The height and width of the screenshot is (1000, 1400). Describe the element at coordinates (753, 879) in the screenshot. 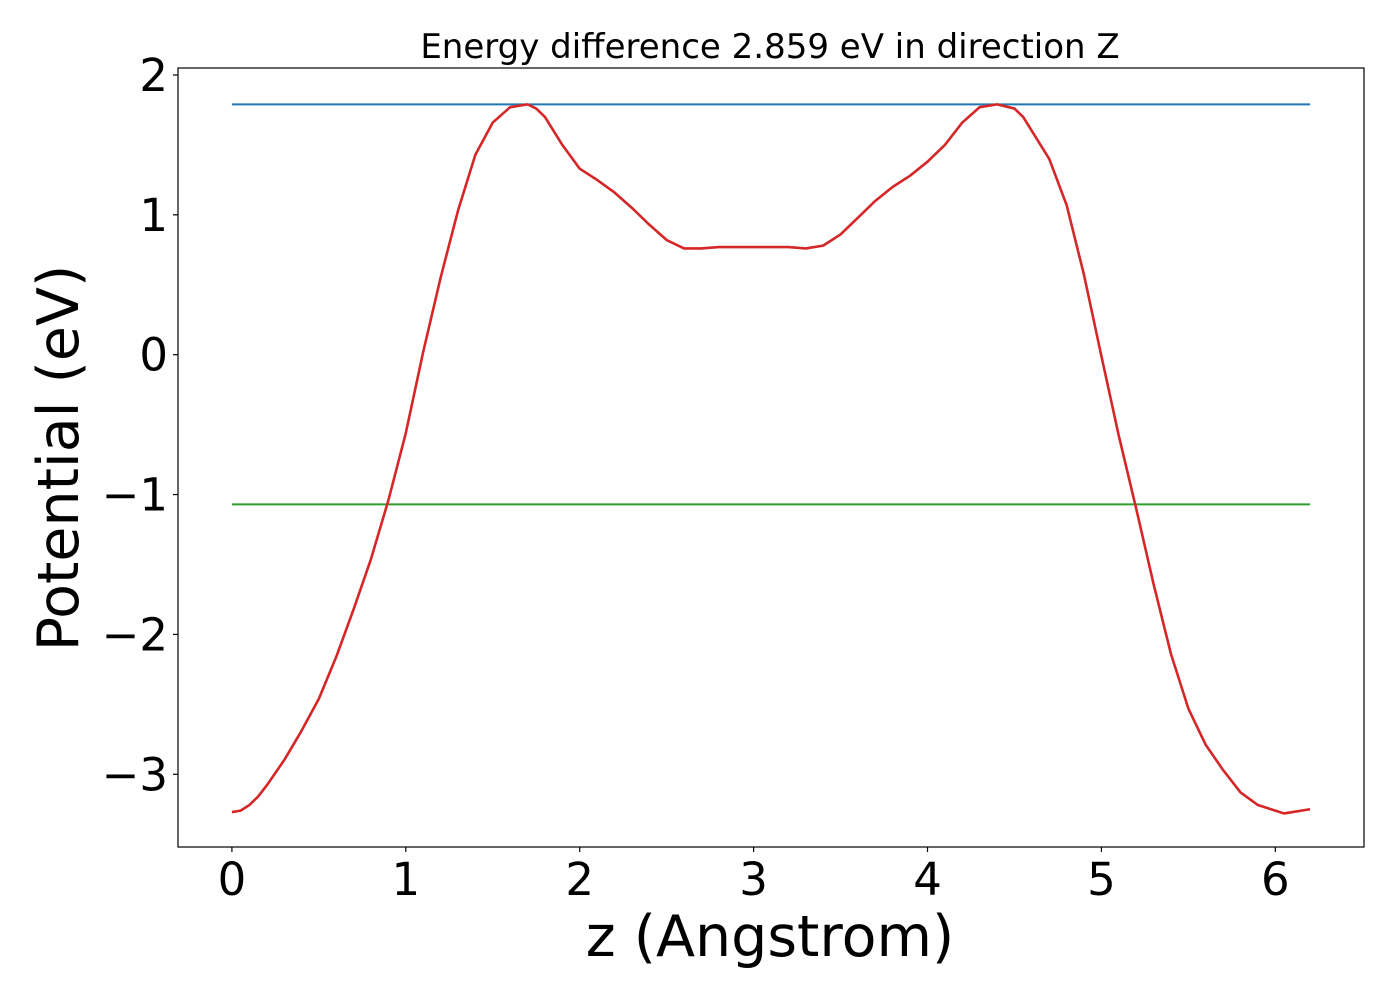

I see `x-tick-label: 3` at that location.